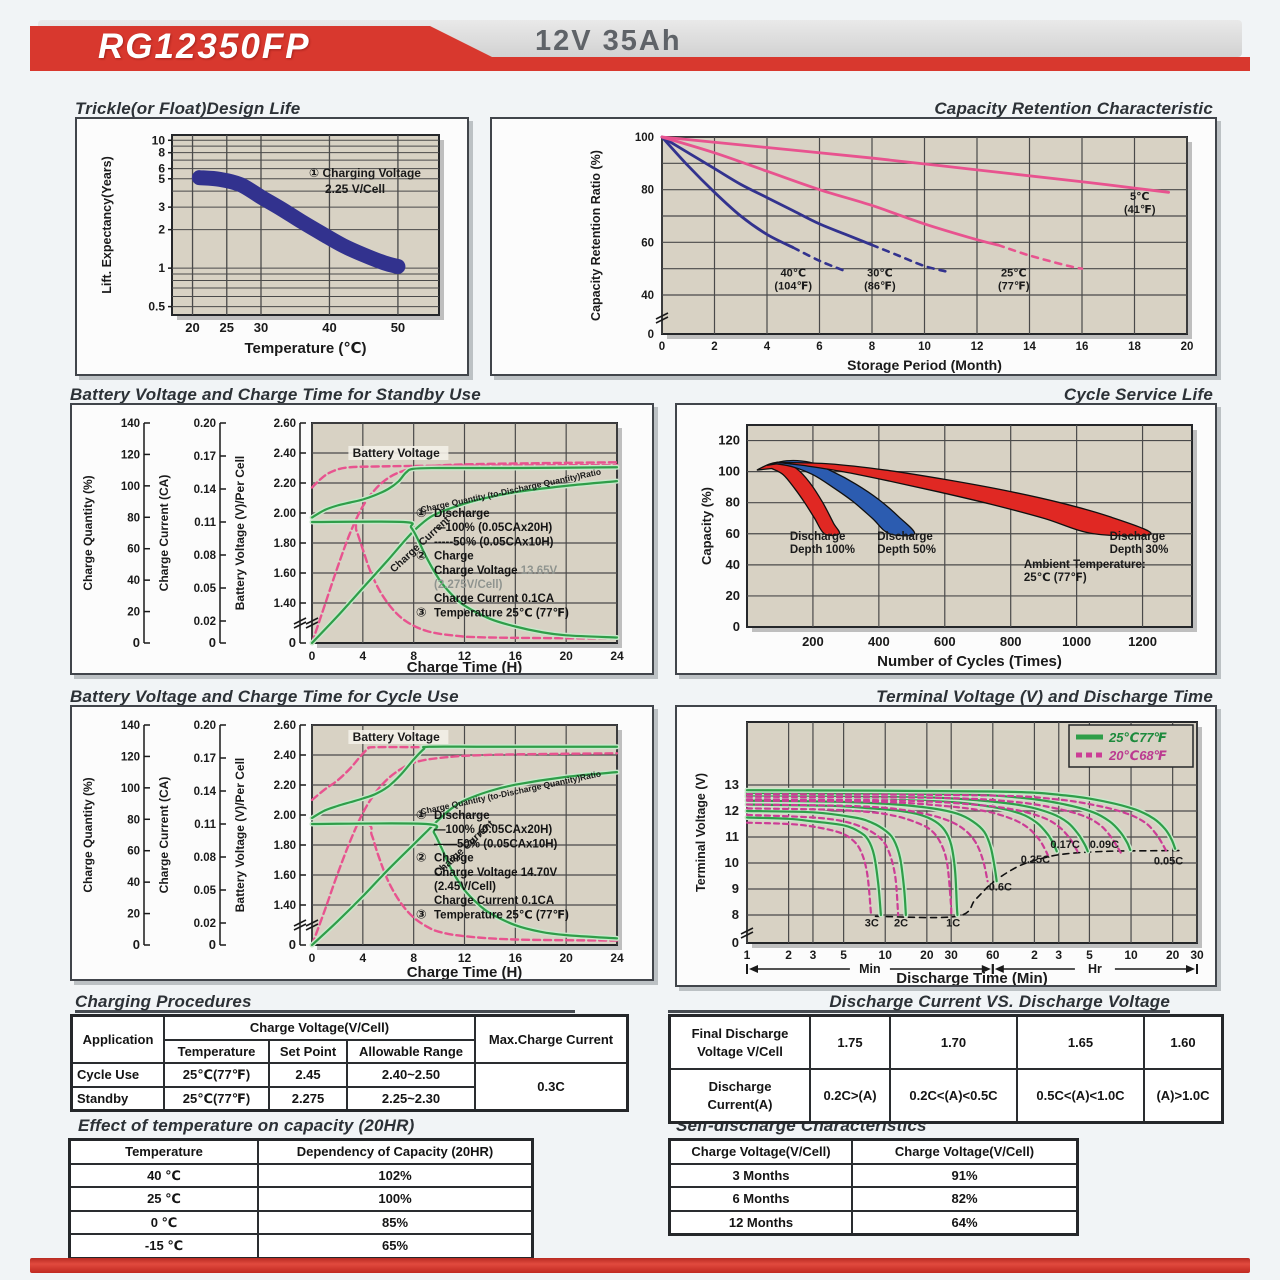 This screenshot has height=1280, width=1280. Describe the element at coordinates (1076, 641) in the screenshot. I see `x-tick-label: 1000` at that location.